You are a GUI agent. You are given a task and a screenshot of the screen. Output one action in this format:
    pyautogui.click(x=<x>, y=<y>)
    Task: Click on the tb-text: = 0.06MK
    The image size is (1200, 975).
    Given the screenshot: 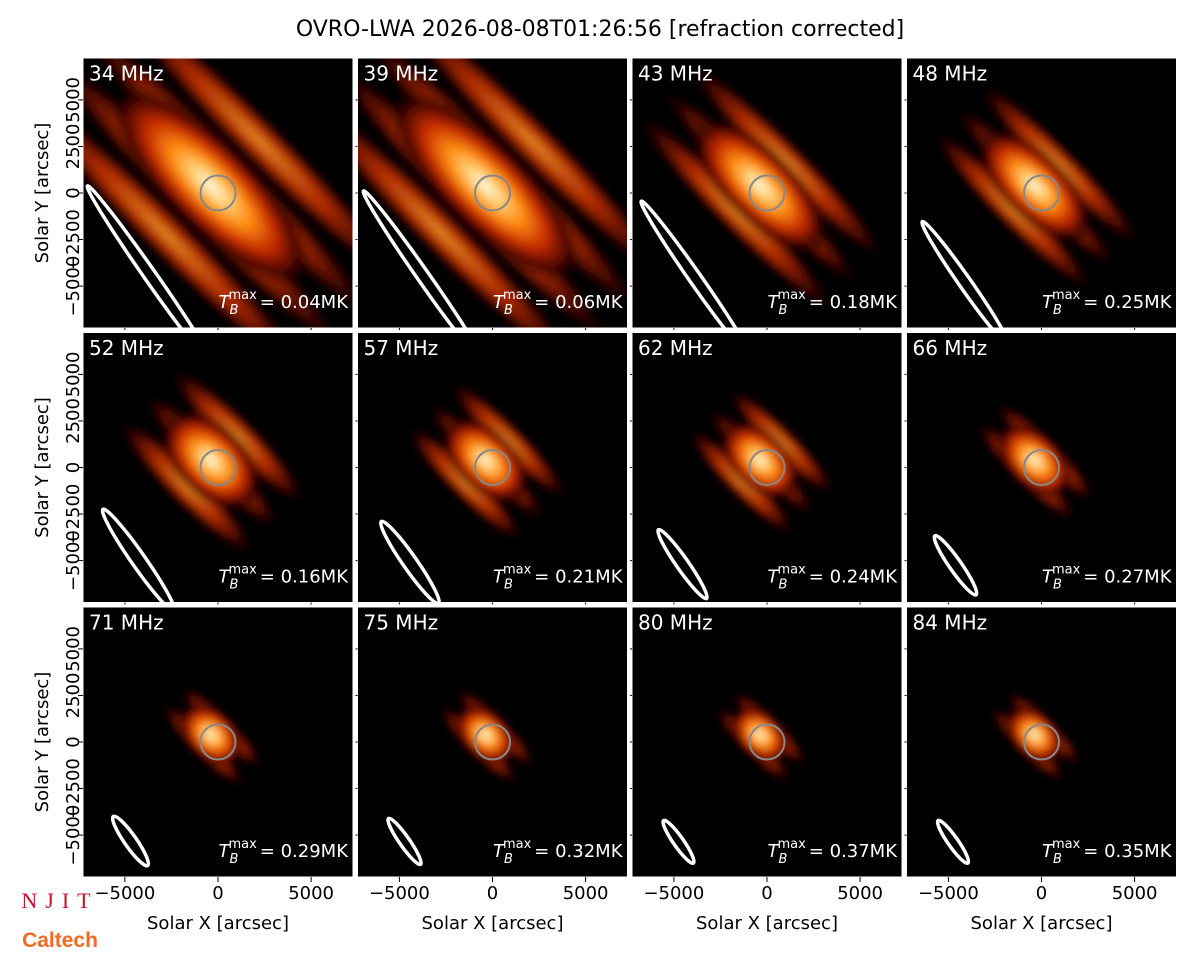 What is the action you would take?
    pyautogui.click(x=578, y=302)
    